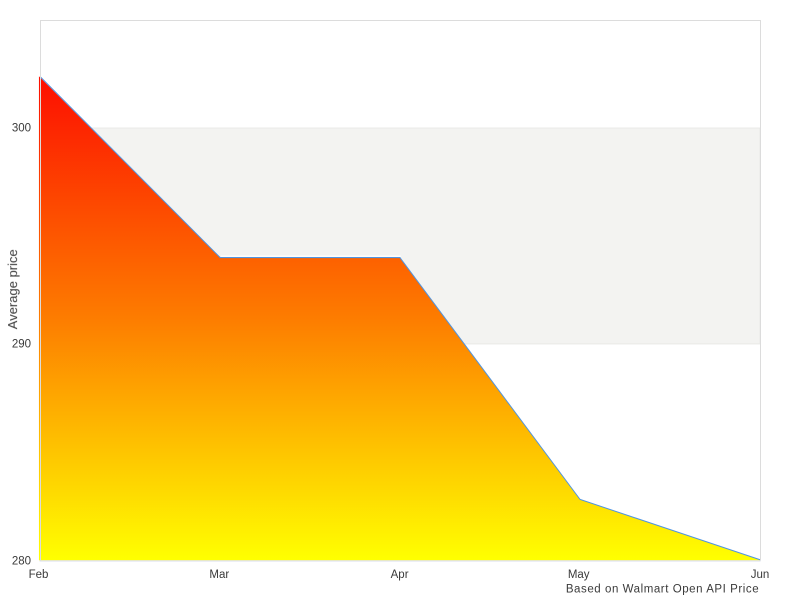 The height and width of the screenshot is (600, 800). What do you see at coordinates (21, 345) in the screenshot?
I see `svg-text: 290` at bounding box center [21, 345].